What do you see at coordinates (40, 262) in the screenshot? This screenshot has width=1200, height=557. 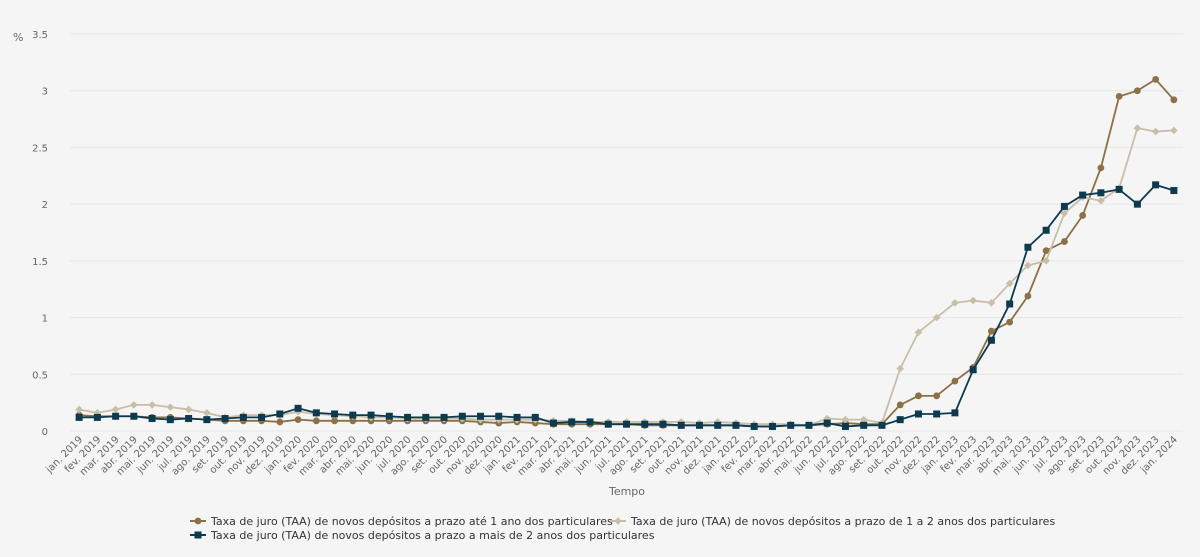 I see `y-tick-label: 1.5` at bounding box center [40, 262].